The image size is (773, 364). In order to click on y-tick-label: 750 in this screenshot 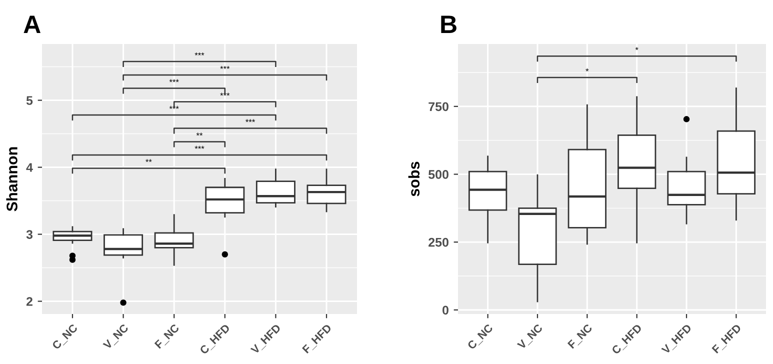, I will do `click(438, 107)`.